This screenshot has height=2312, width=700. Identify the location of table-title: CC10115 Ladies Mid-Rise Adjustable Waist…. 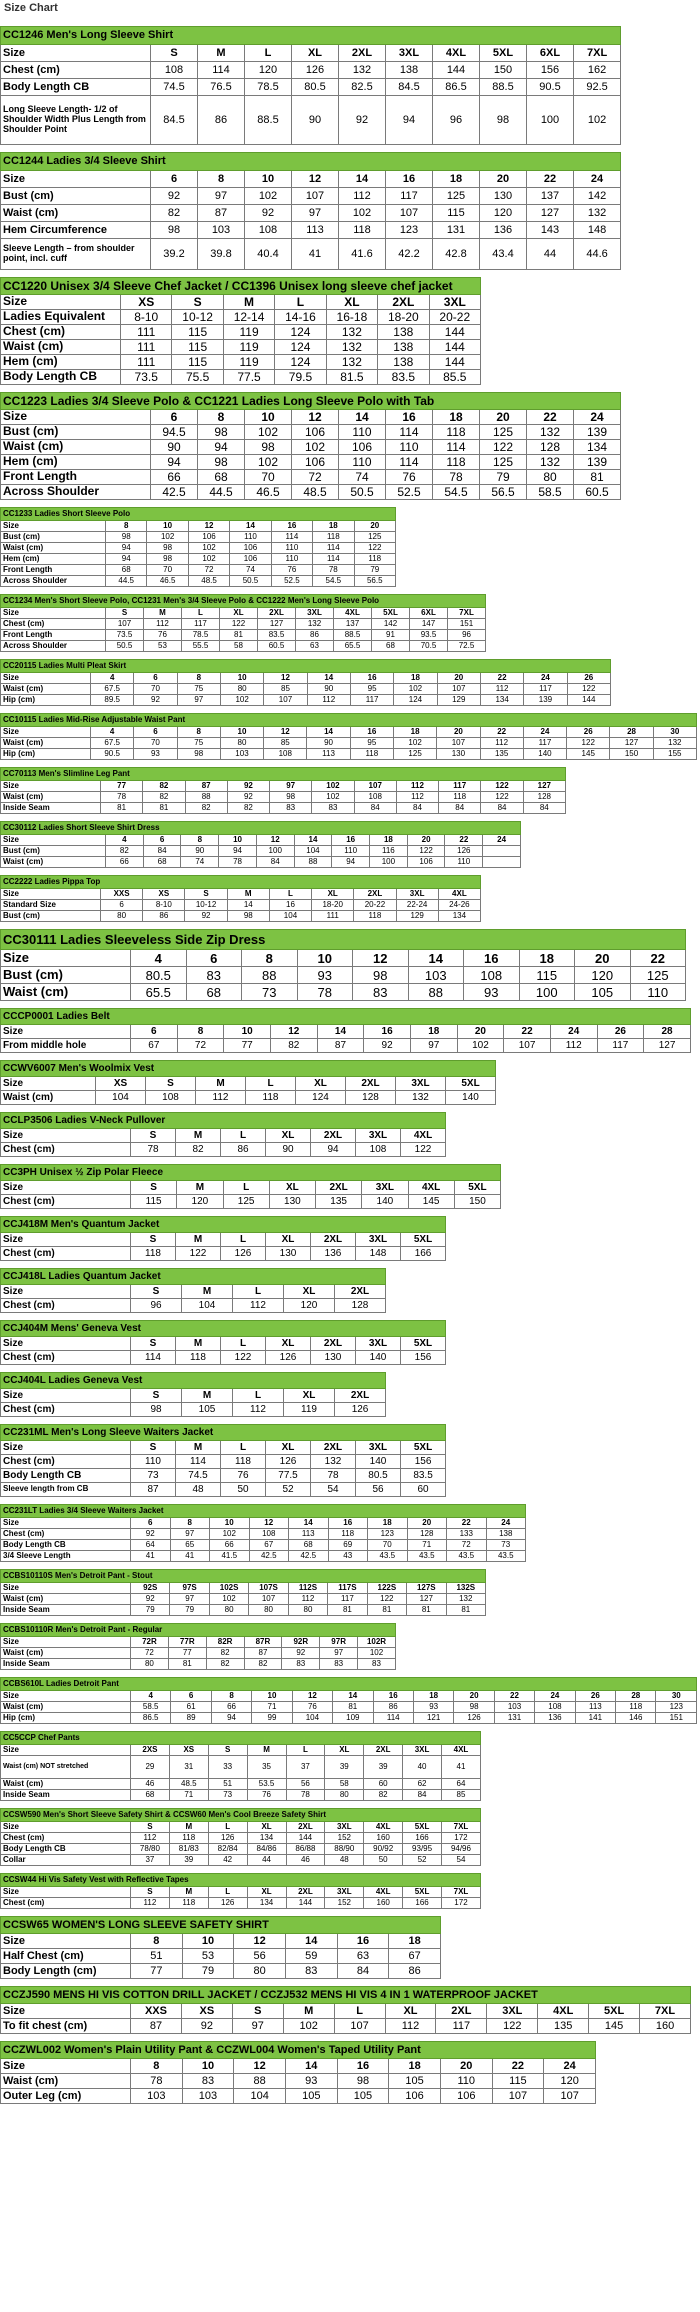
(349, 720).